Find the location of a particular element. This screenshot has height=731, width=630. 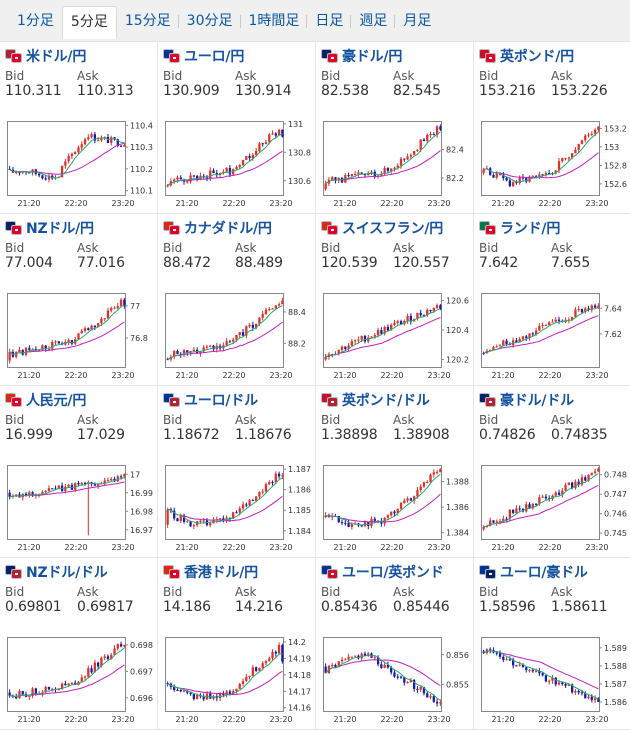

chart-svg: 88.4 88.2 21:20 22:20 23:20 is located at coordinates (235, 336).